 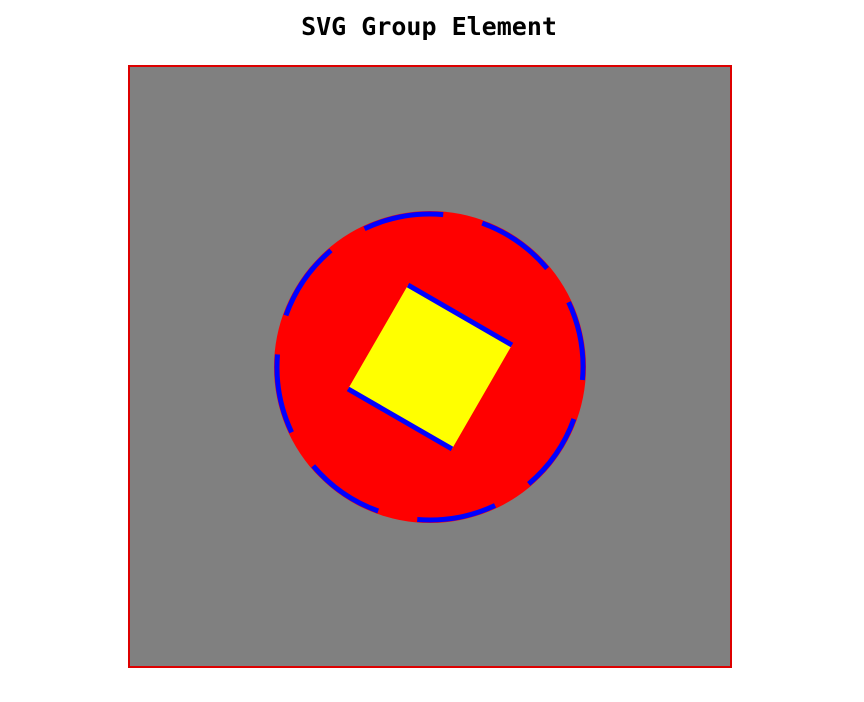 I want to click on yellow-square, so click(x=430, y=367).